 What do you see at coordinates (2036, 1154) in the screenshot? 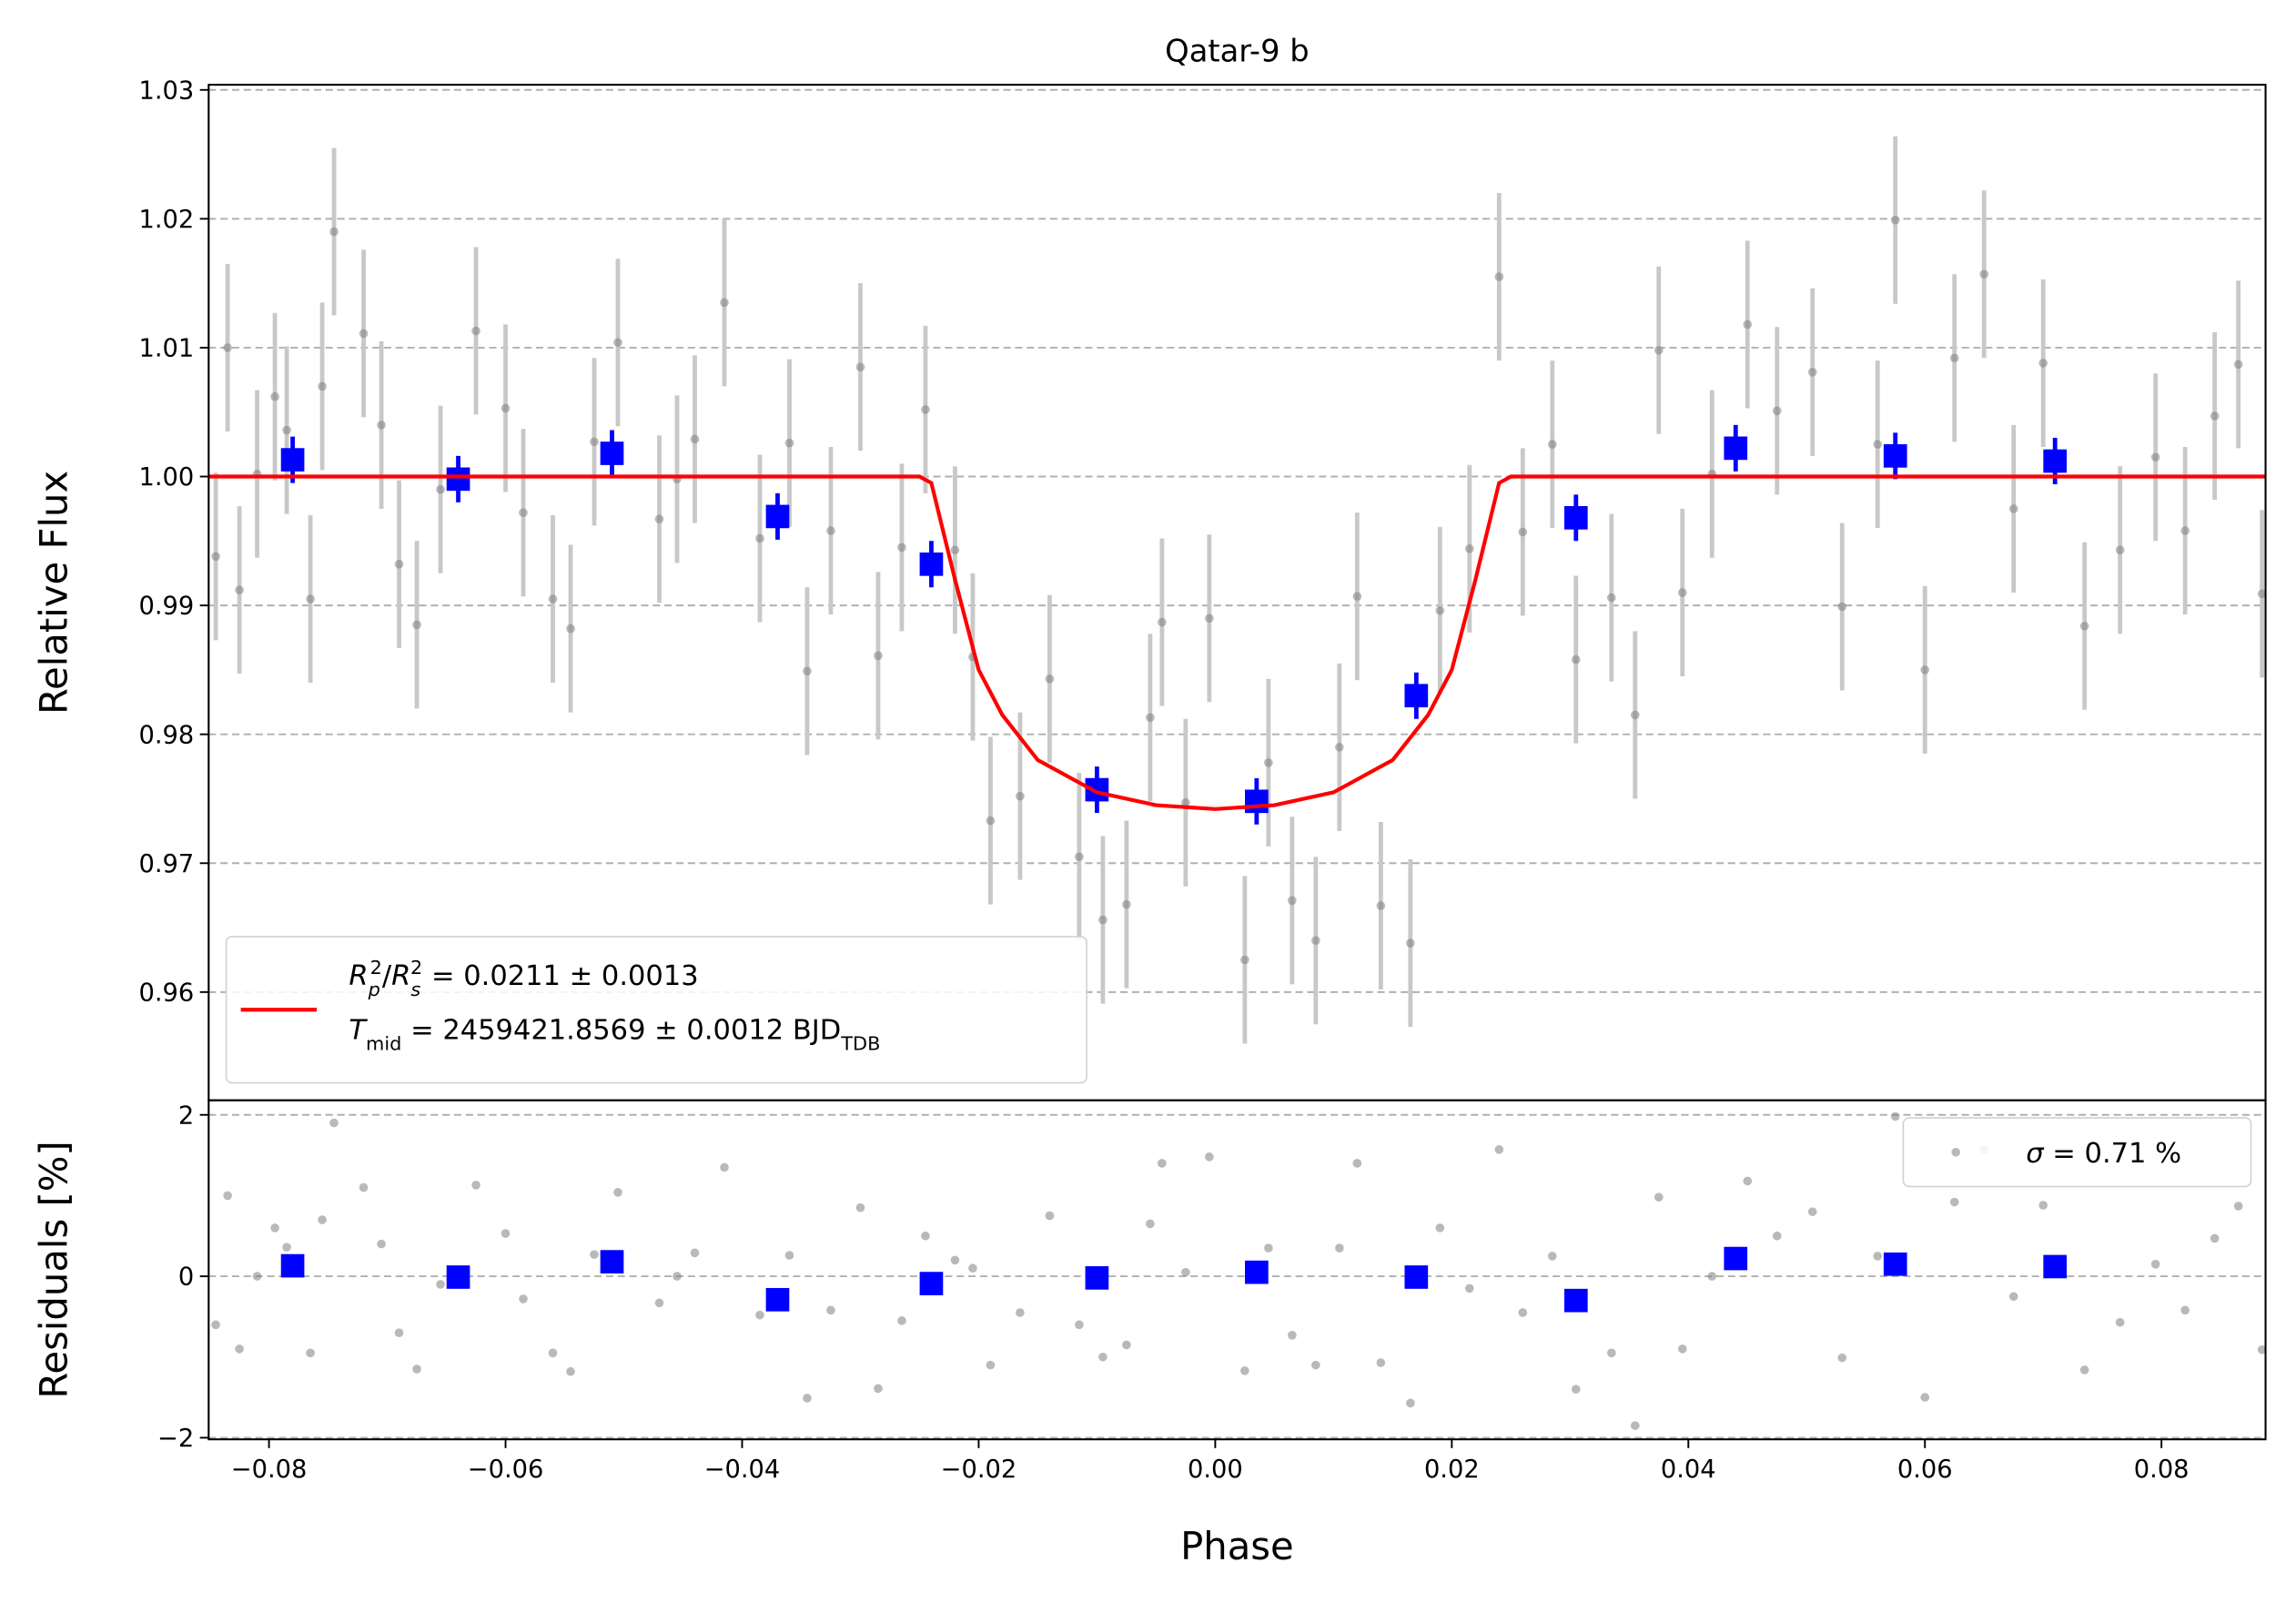
I see `legend-text-part: σ` at bounding box center [2036, 1154].